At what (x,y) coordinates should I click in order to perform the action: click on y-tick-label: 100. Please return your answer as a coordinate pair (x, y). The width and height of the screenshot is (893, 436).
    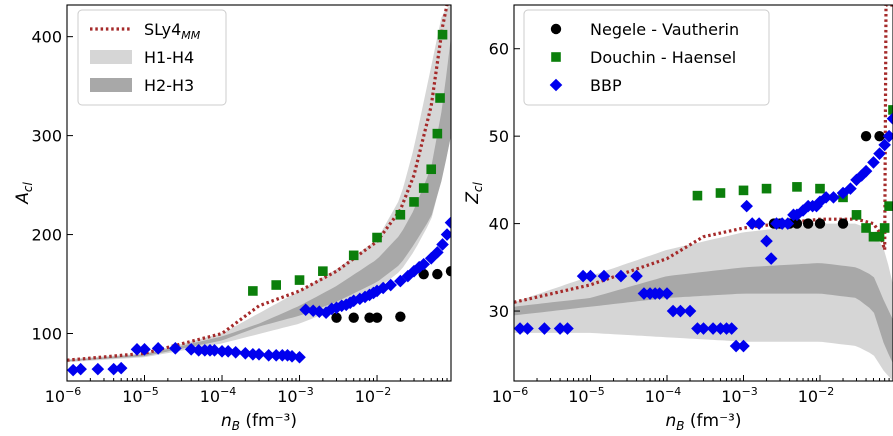
    Looking at the image, I should click on (46, 334).